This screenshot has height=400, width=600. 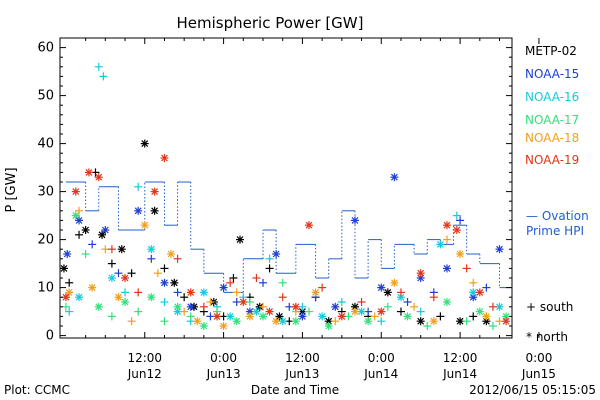 What do you see at coordinates (50, 336) in the screenshot?
I see `y-tick-label: 0` at bounding box center [50, 336].